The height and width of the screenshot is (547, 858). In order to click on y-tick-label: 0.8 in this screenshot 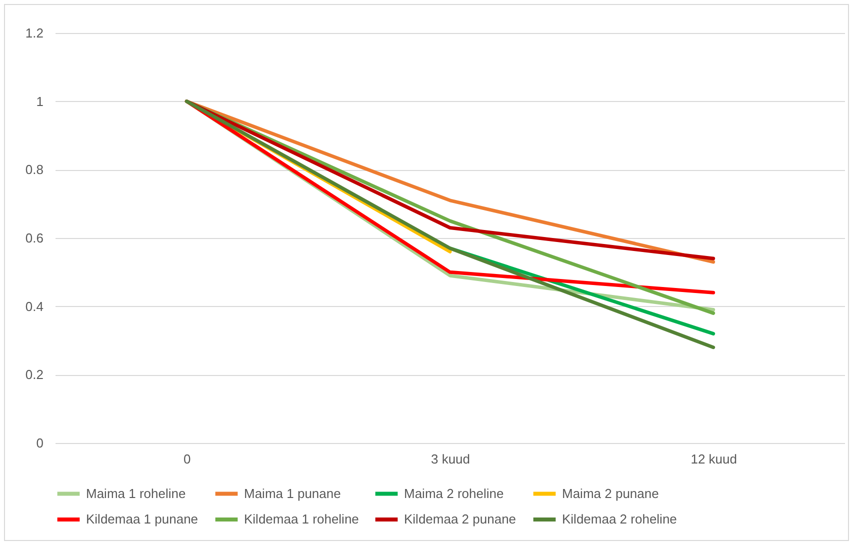, I will do `click(34, 170)`.